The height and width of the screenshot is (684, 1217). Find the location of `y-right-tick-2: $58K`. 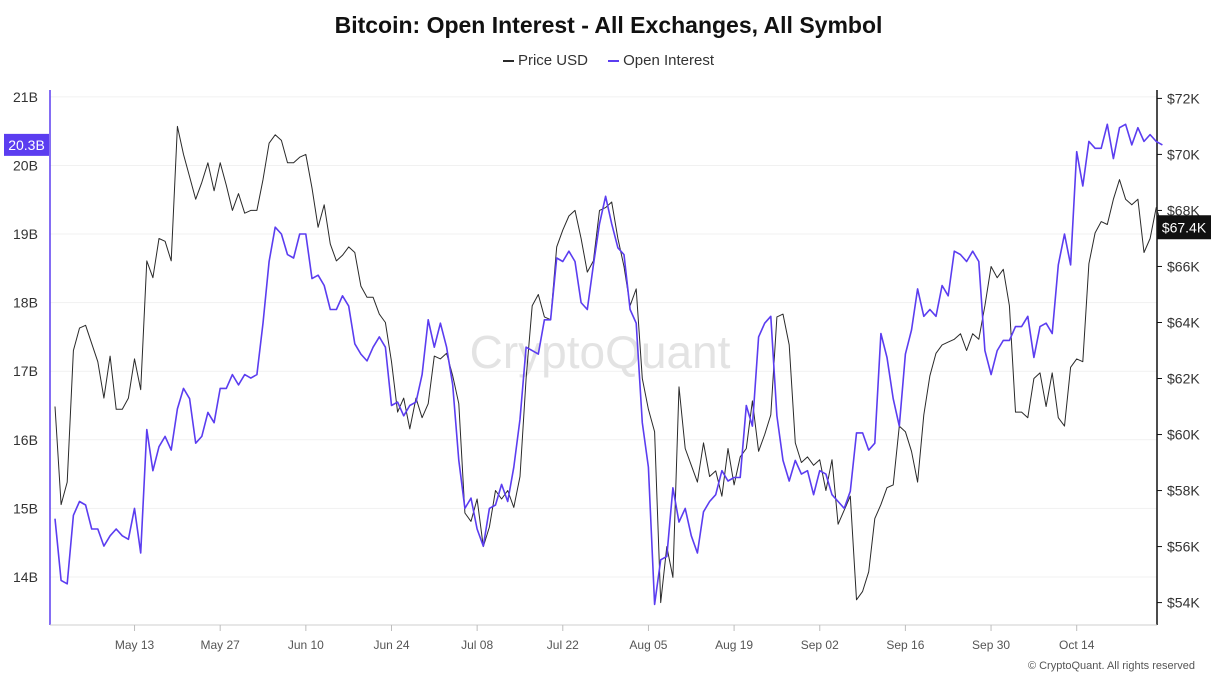

y-right-tick-2: $58K is located at coordinates (1183, 491).